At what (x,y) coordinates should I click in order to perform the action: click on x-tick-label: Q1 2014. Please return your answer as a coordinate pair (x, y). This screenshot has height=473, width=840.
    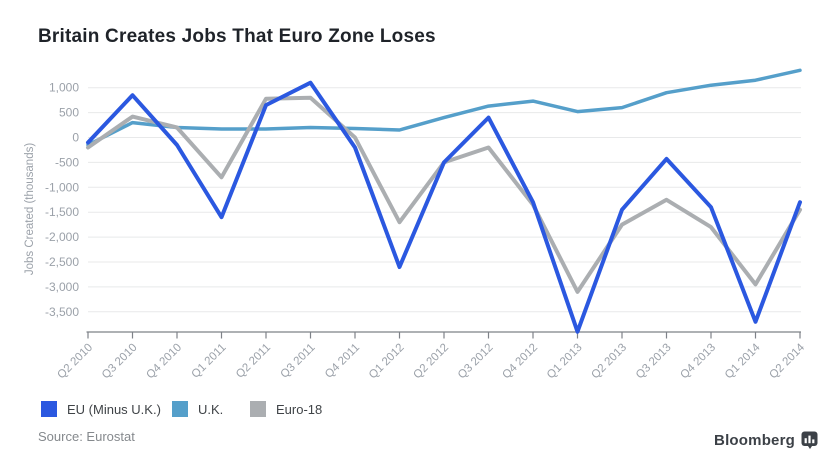
    Looking at the image, I should click on (743, 361).